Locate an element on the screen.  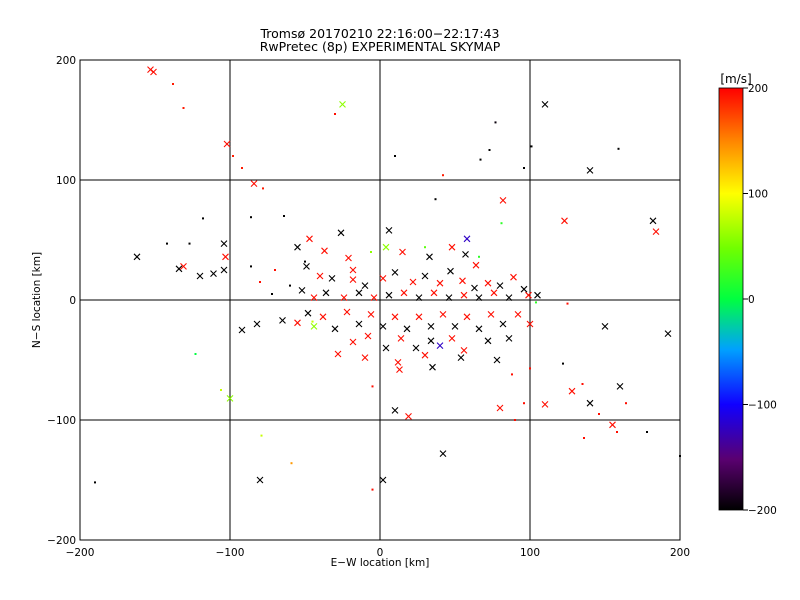
x-tick-label: 0 is located at coordinates (380, 553).